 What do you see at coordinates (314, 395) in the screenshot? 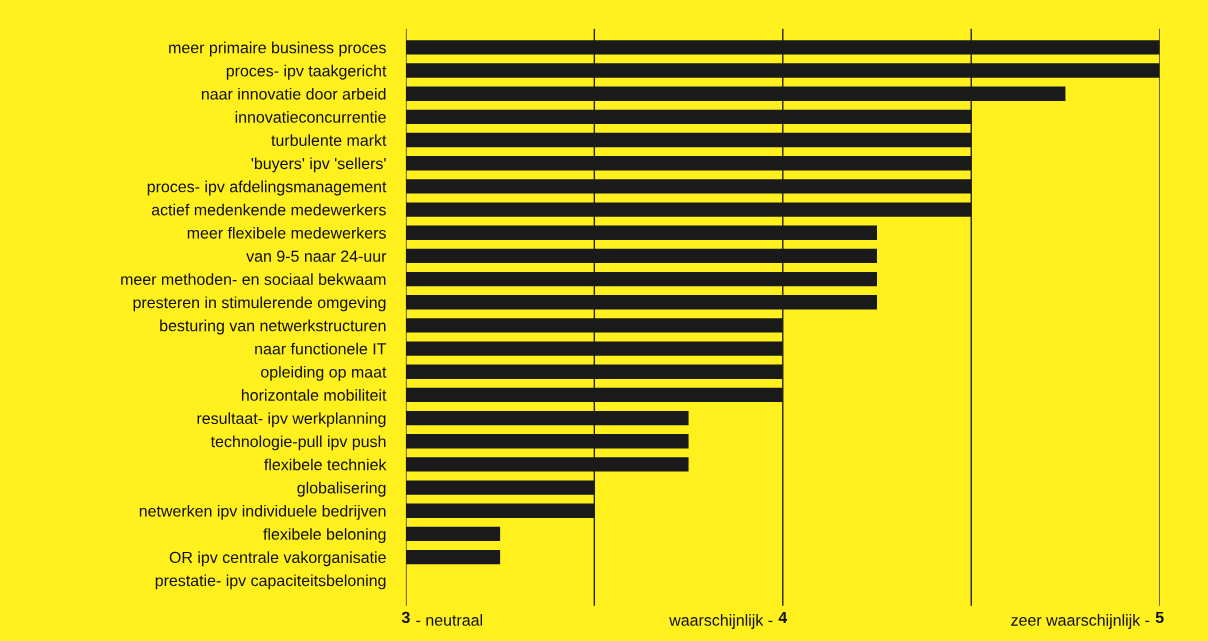
I see `y-tick-label: horizontale mobiliteit` at bounding box center [314, 395].